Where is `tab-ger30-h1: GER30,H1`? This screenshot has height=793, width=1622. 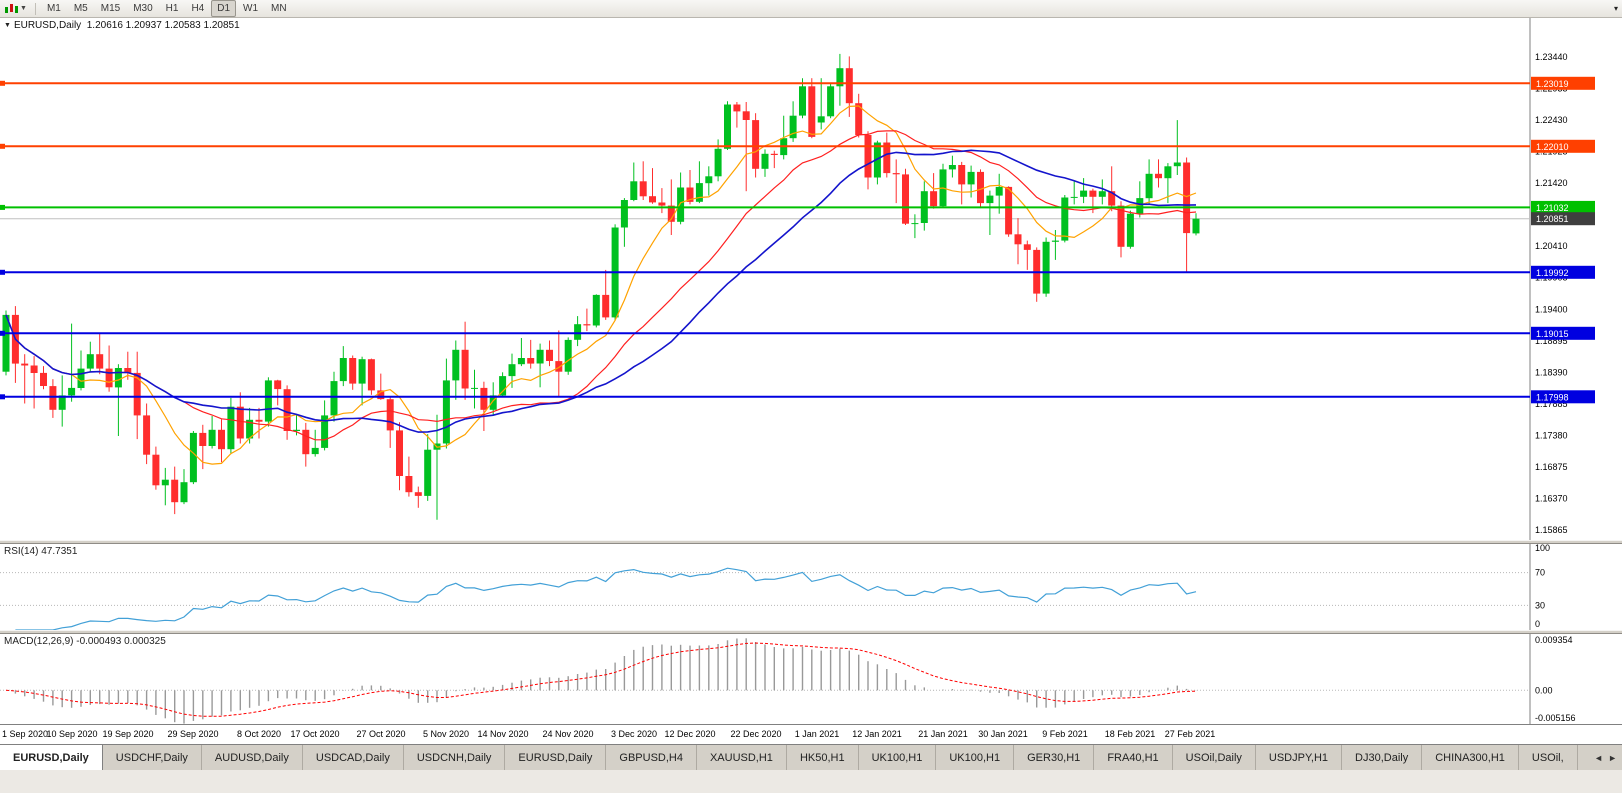
tab-ger30-h1: GER30,H1 is located at coordinates (1054, 757).